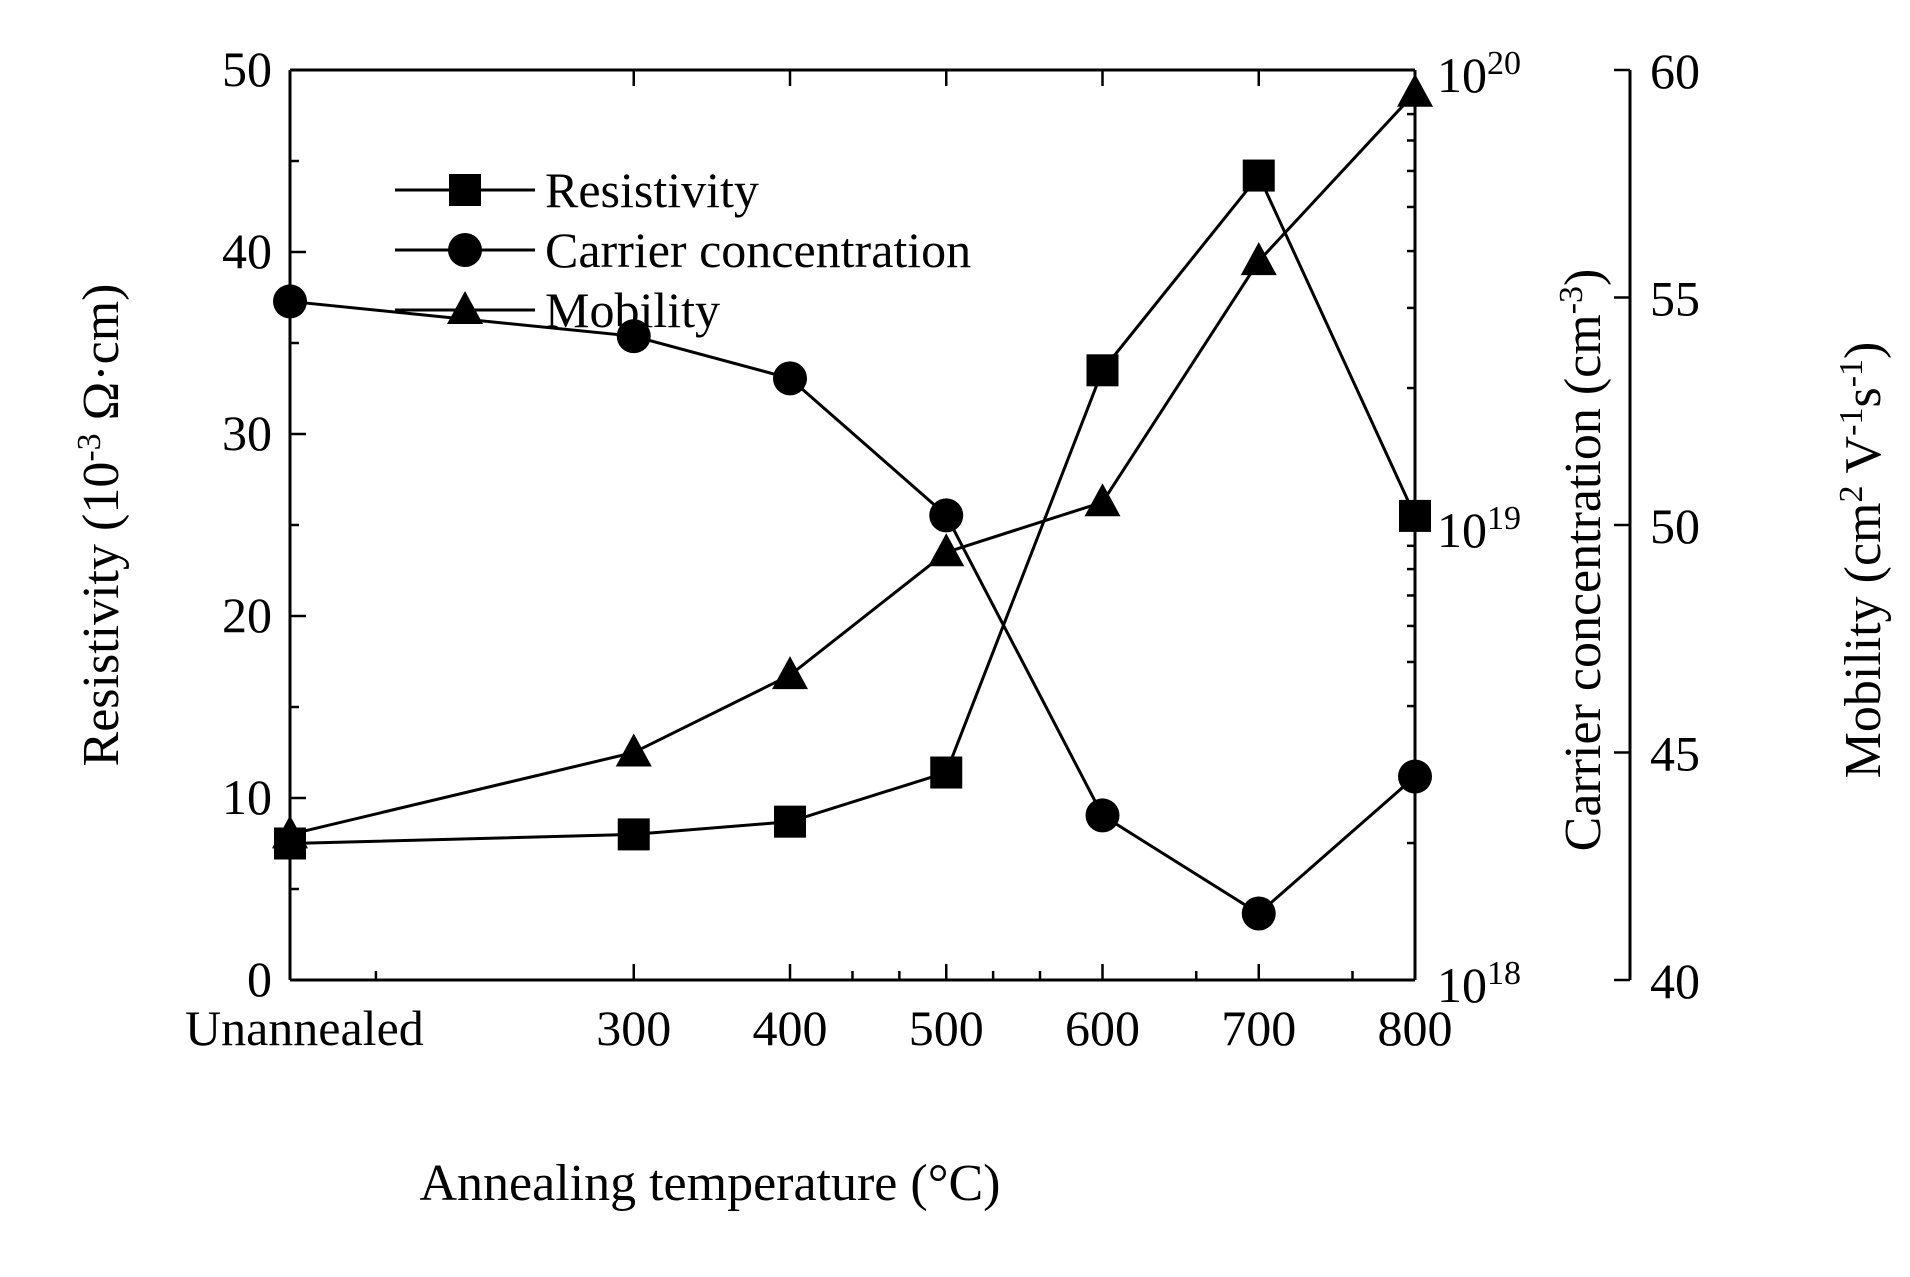 The image size is (1910, 1277). I want to click on legend-item-carrier-concentration: Carrier concentration, so click(683, 250).